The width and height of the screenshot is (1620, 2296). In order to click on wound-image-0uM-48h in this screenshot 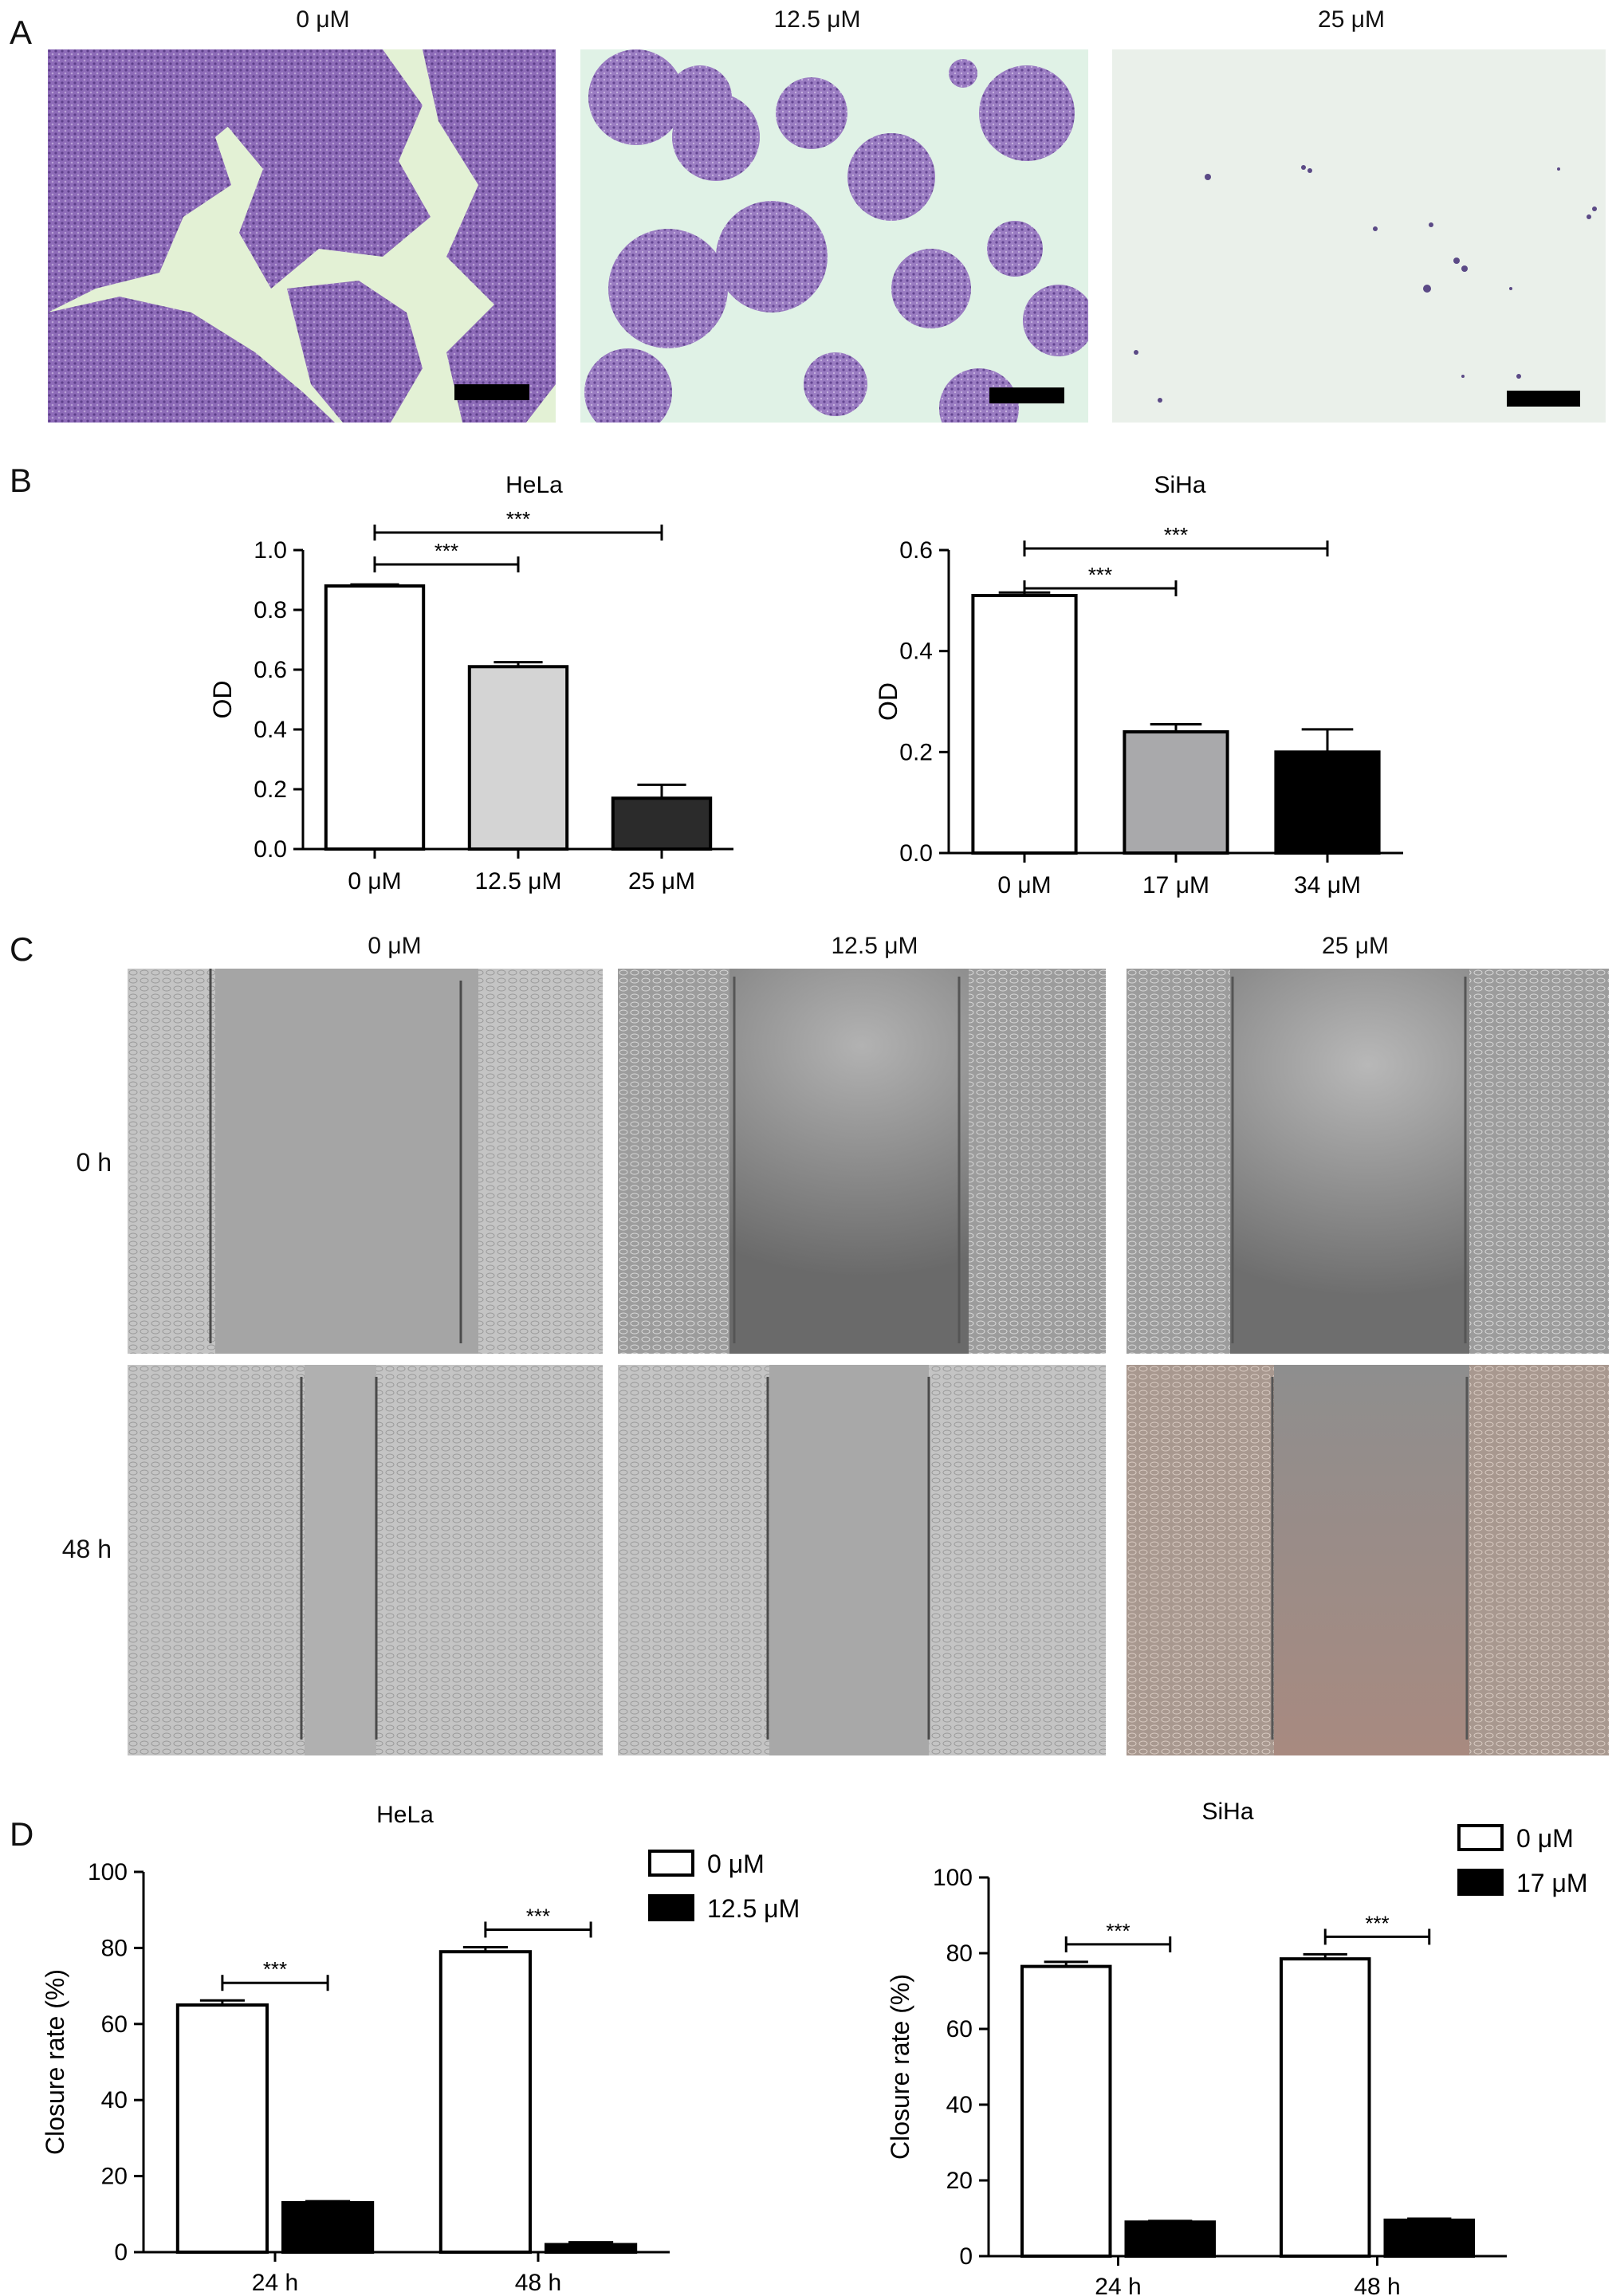, I will do `click(366, 1560)`.